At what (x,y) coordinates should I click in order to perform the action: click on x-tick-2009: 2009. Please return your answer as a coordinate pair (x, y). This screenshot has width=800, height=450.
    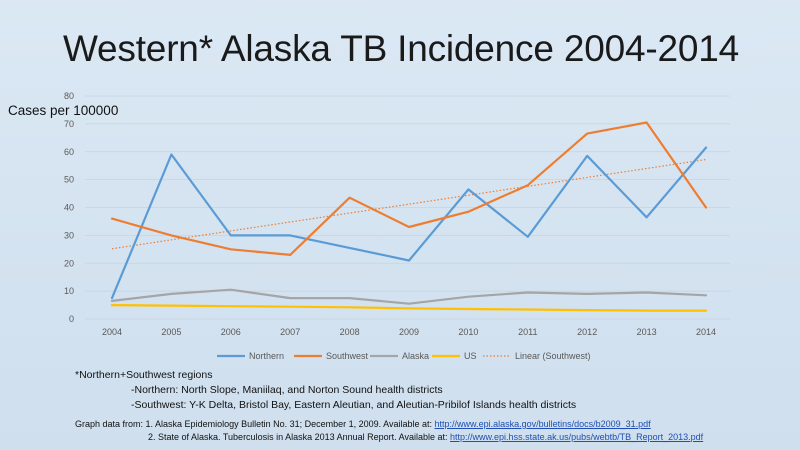
    Looking at the image, I should click on (409, 332).